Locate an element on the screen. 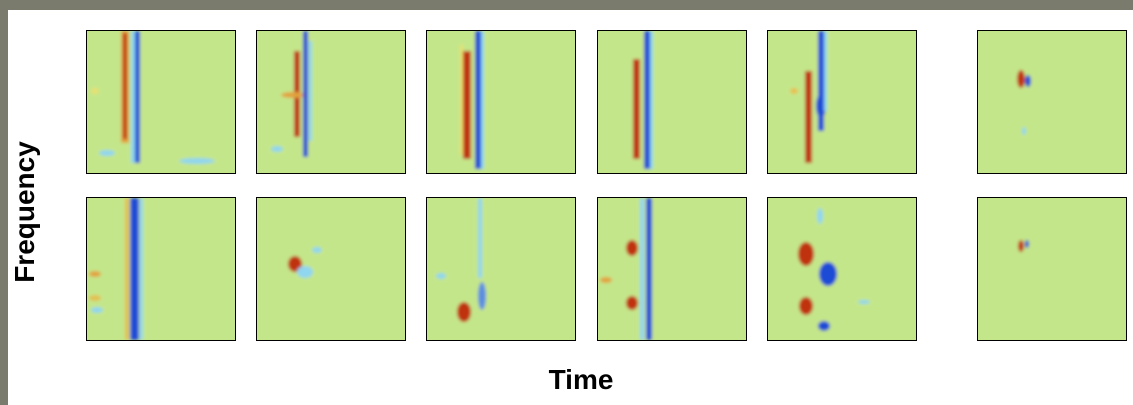 Image resolution: width=1133 pixels, height=405 pixels. spectrogram-tile-r2-c2 is located at coordinates (331, 269).